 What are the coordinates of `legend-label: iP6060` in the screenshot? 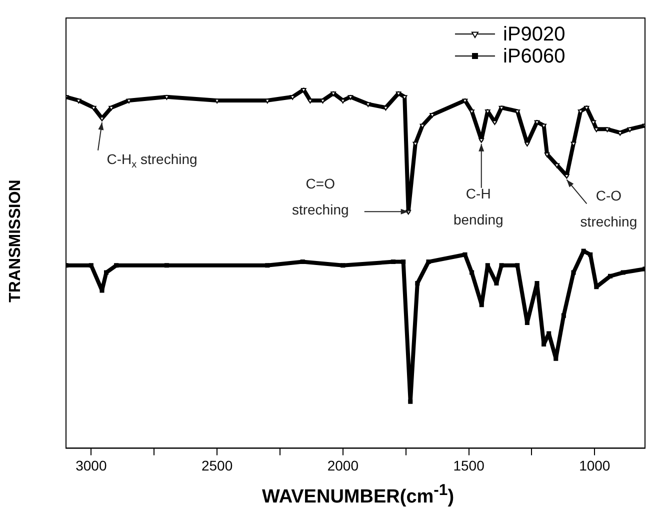 It's located at (534, 57).